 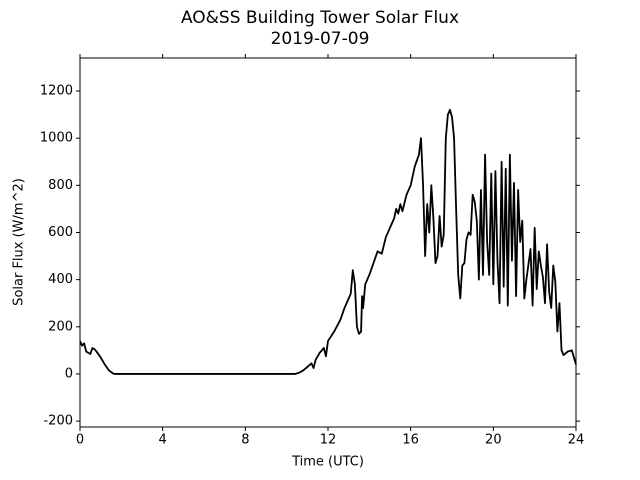 I want to click on y-tick-label: 1000, so click(x=56, y=138).